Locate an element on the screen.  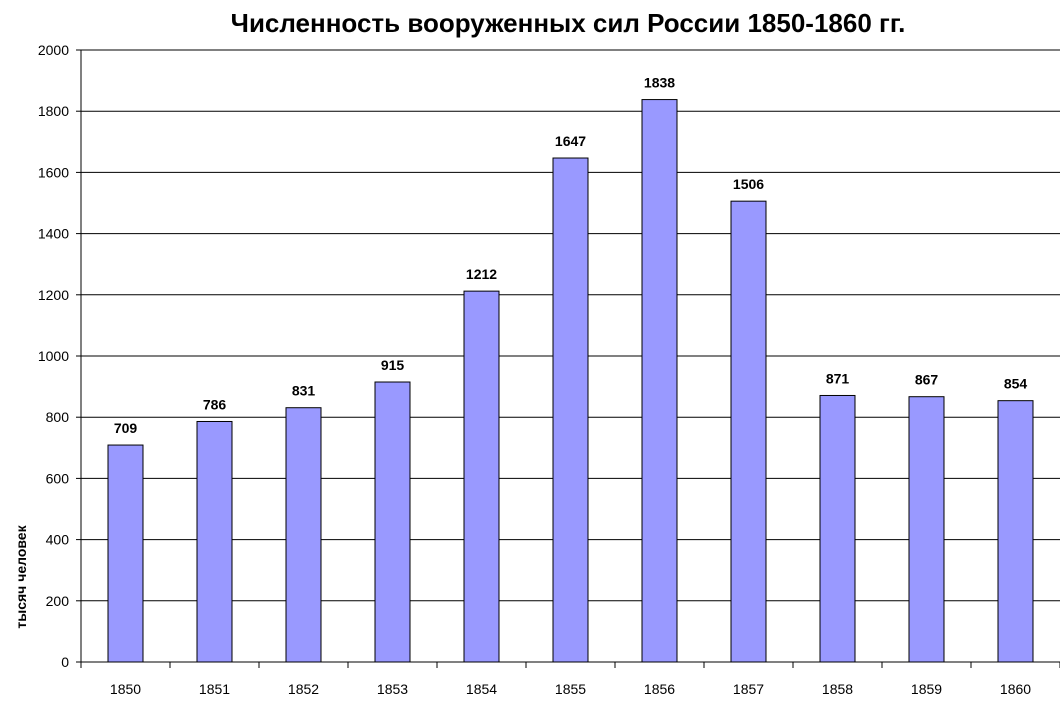
data-label: 867 is located at coordinates (927, 380).